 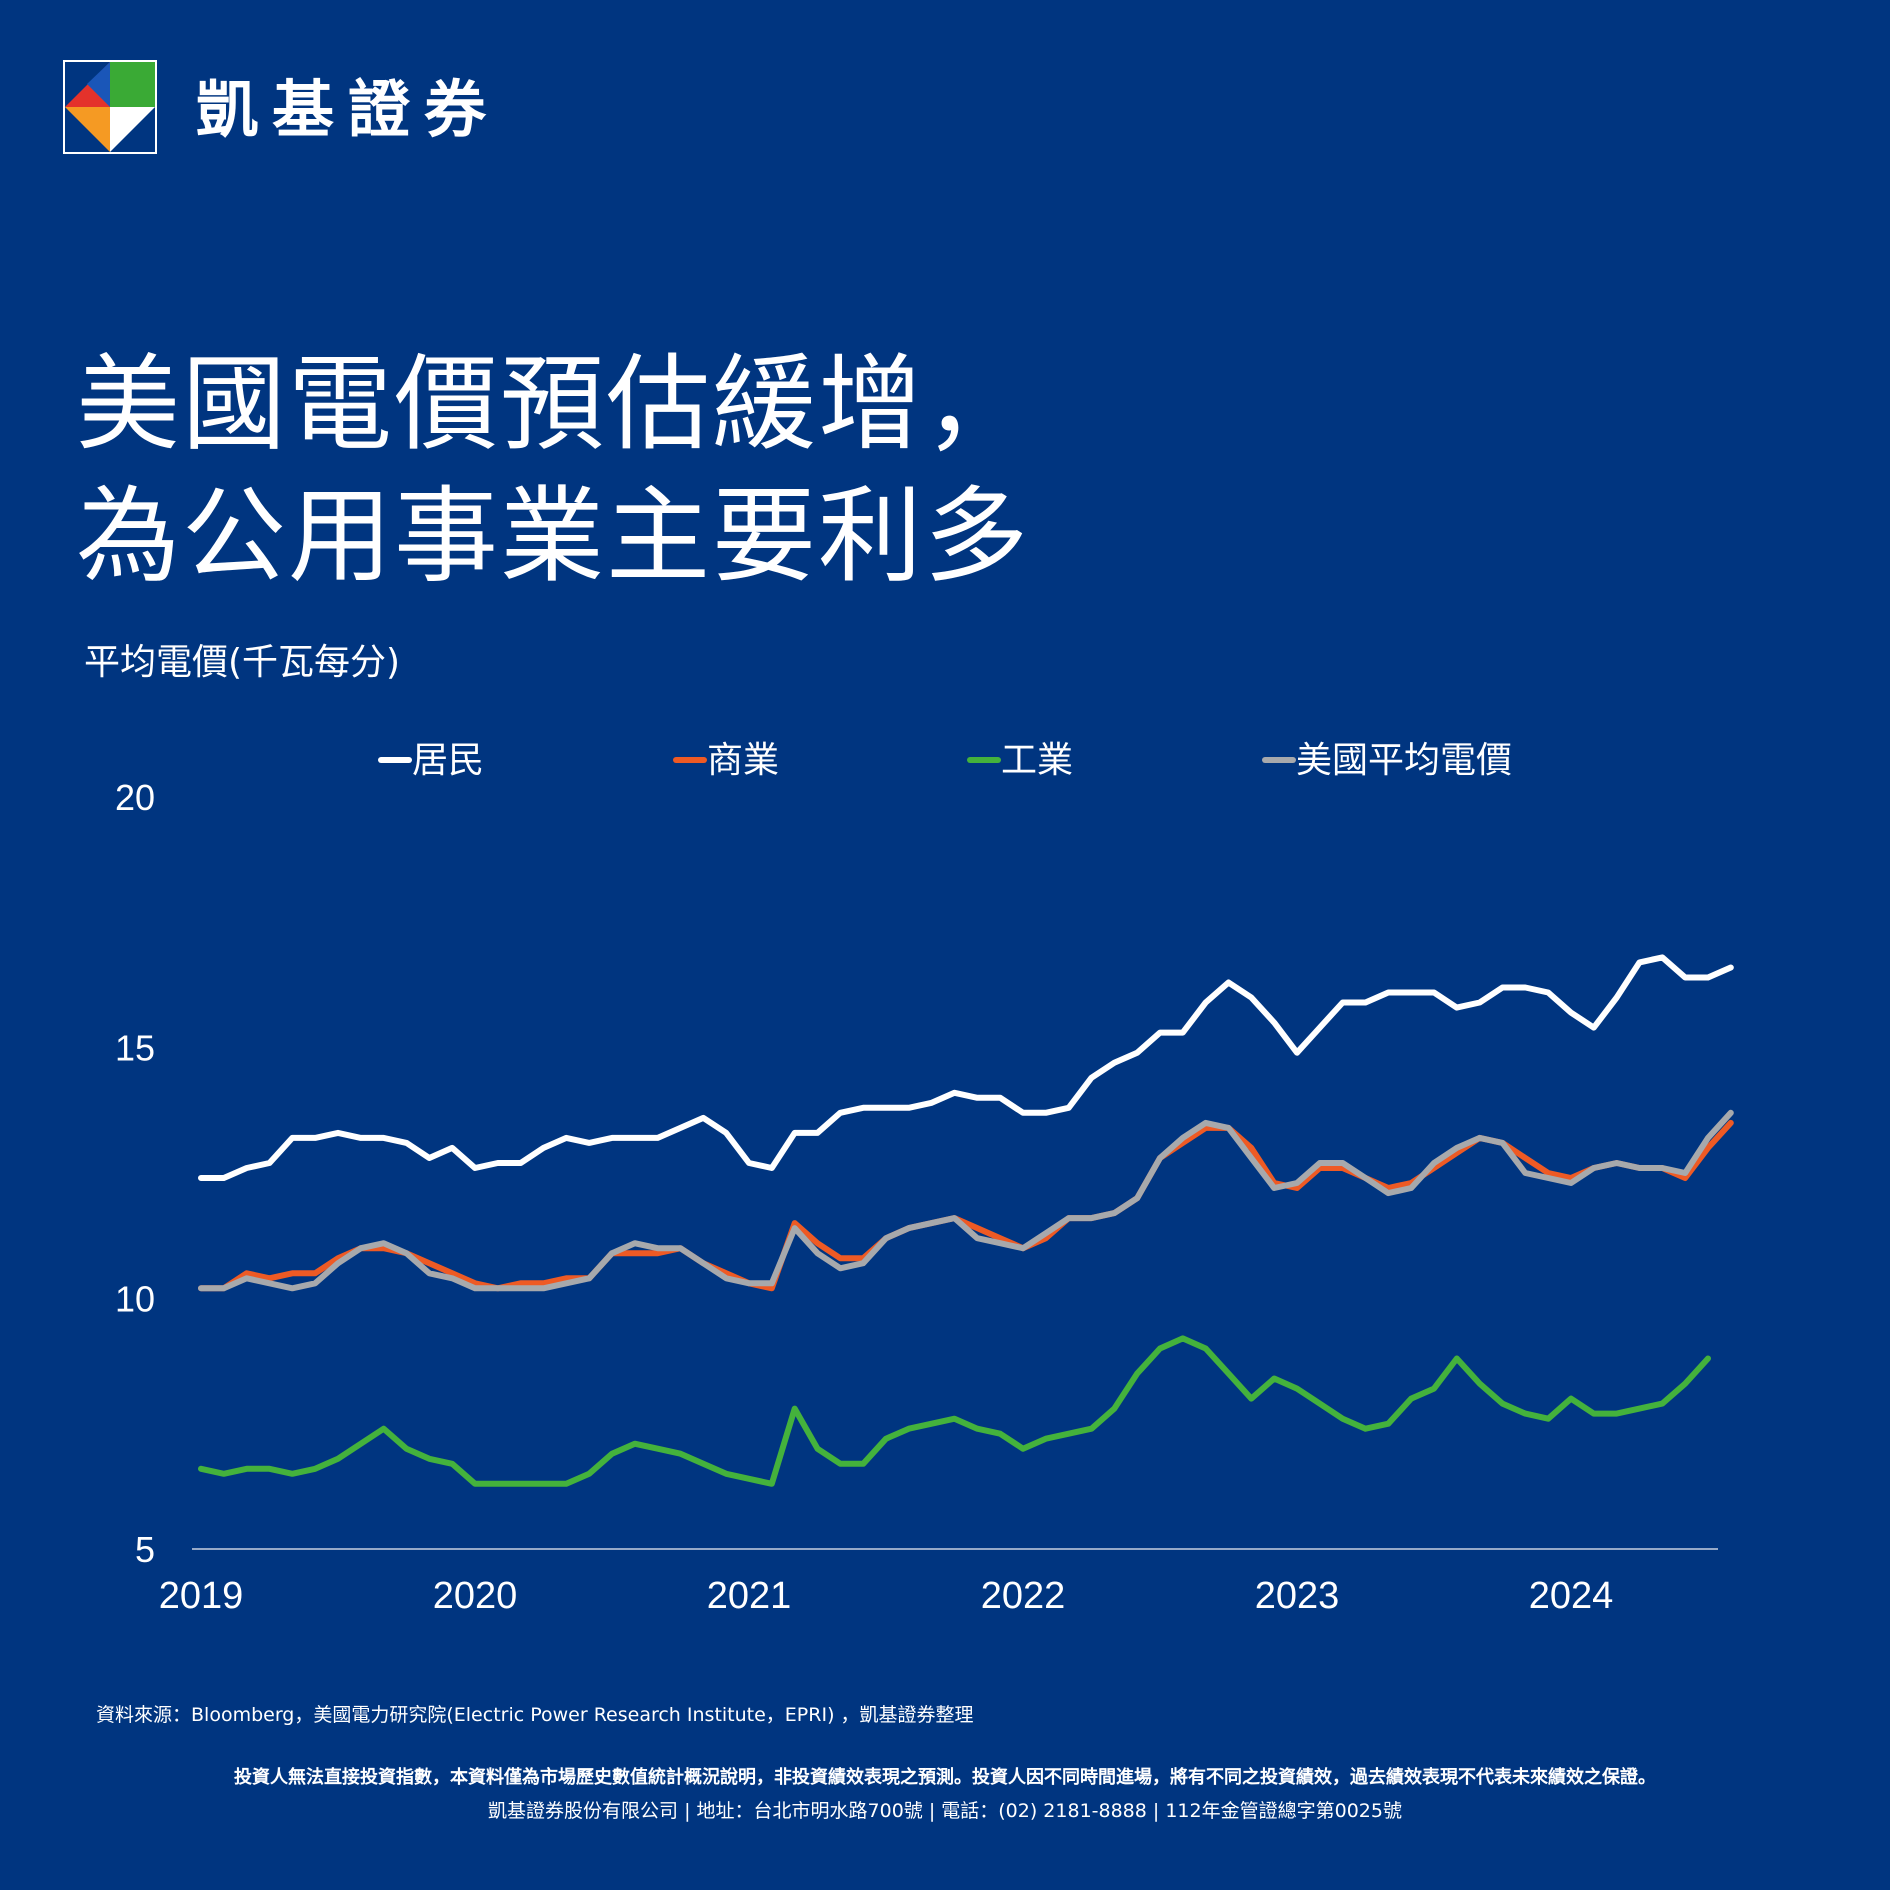 I want to click on y-tick-label: 10, so click(x=135, y=1298).